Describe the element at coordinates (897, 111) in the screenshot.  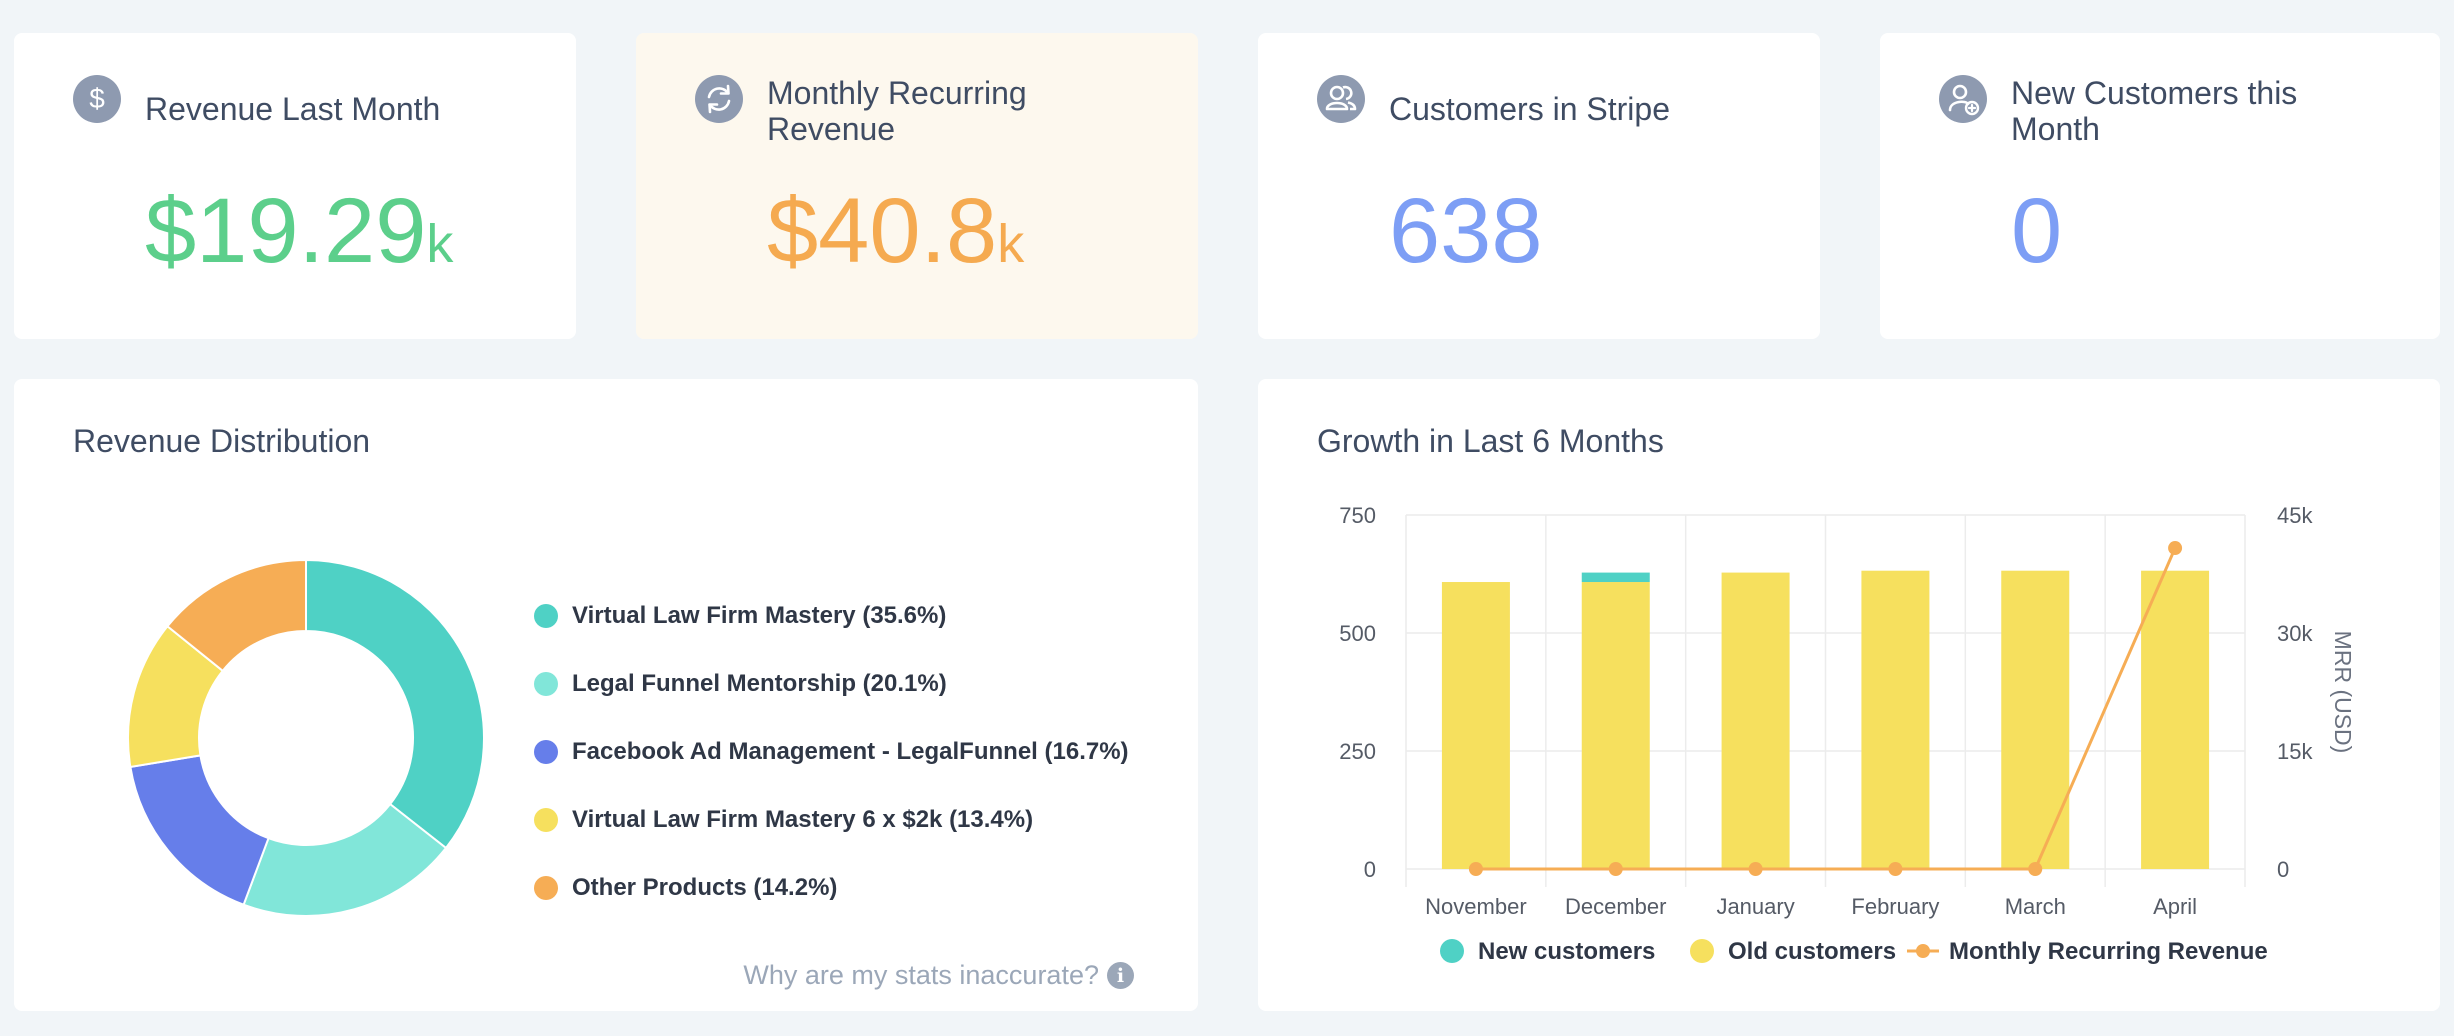
I see `stat-title: Monthly Recurring Revenue` at that location.